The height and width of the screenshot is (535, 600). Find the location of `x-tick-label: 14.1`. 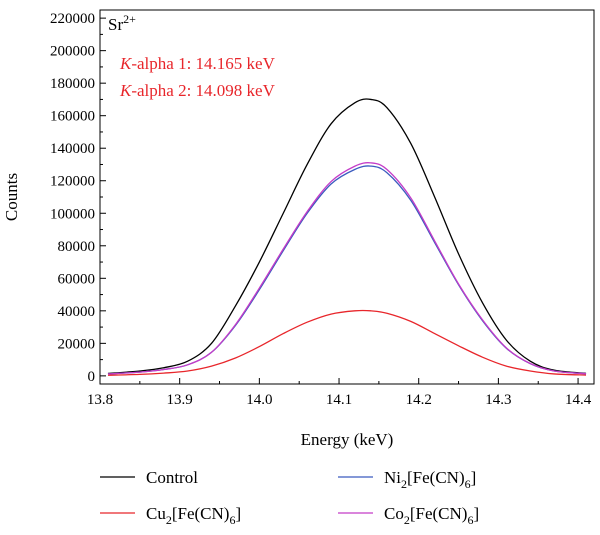

x-tick-label: 14.1 is located at coordinates (339, 400).